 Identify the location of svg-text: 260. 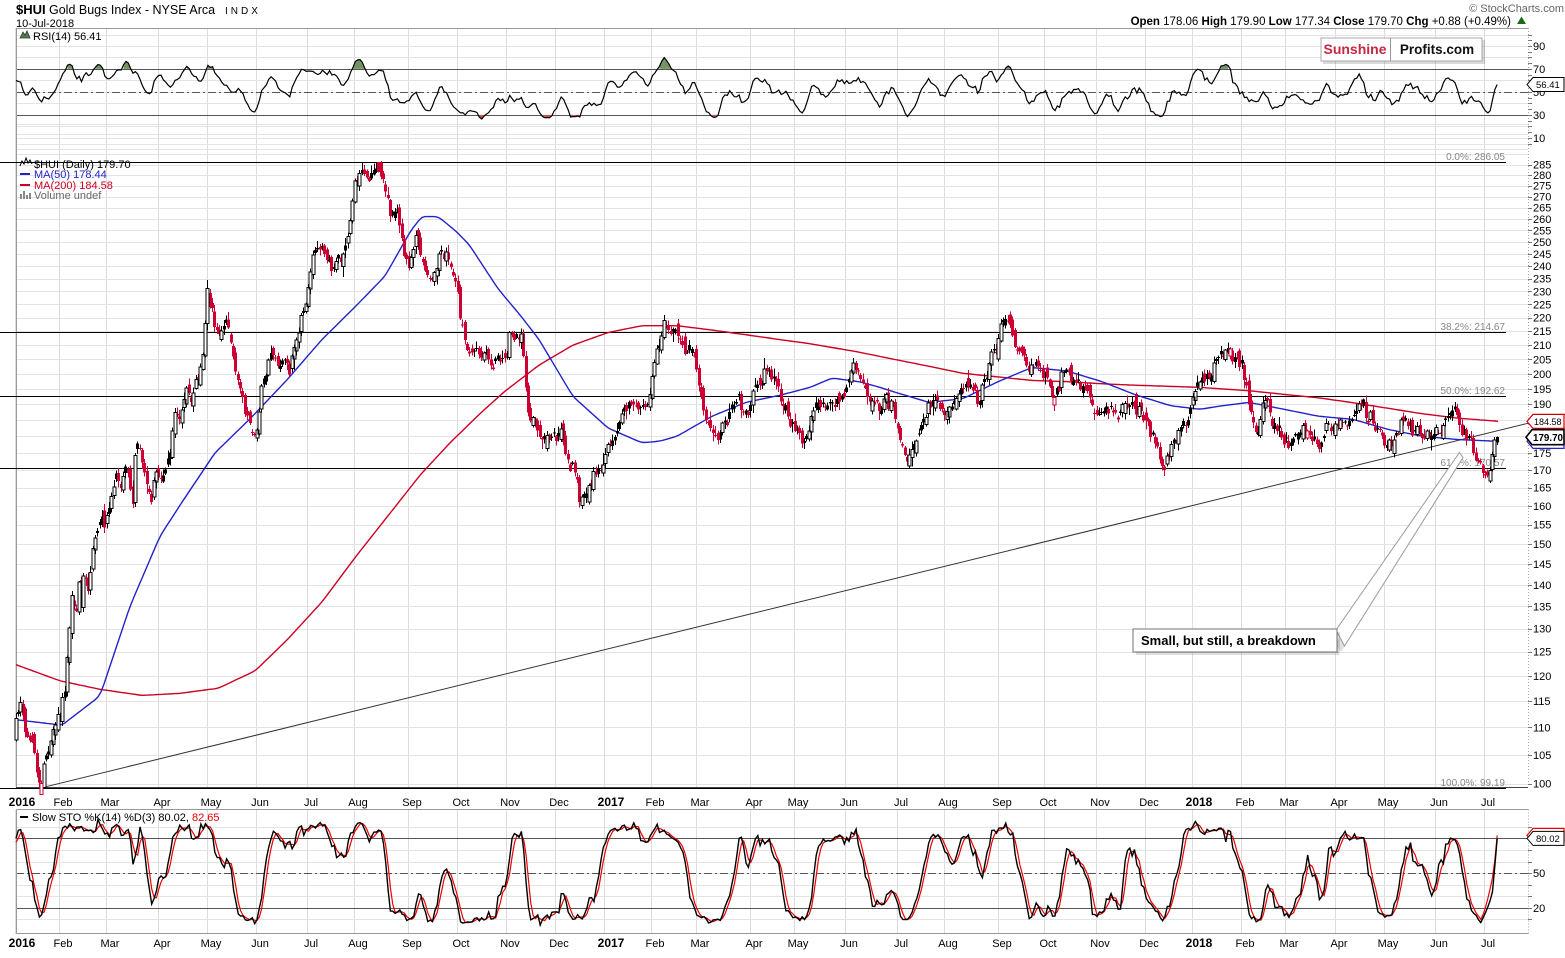
(1542, 220).